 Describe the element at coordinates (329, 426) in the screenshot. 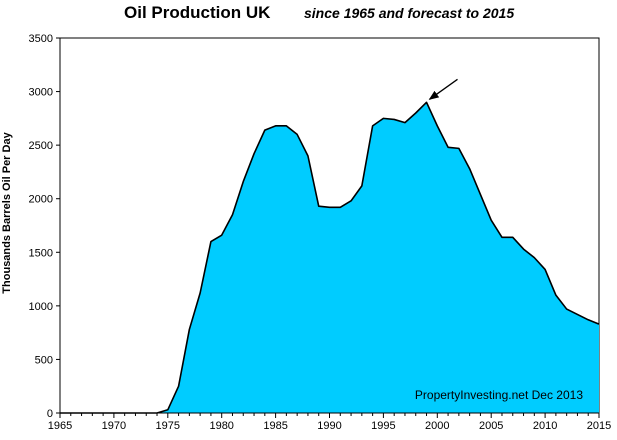

I see `x-tick-label: 1990` at that location.